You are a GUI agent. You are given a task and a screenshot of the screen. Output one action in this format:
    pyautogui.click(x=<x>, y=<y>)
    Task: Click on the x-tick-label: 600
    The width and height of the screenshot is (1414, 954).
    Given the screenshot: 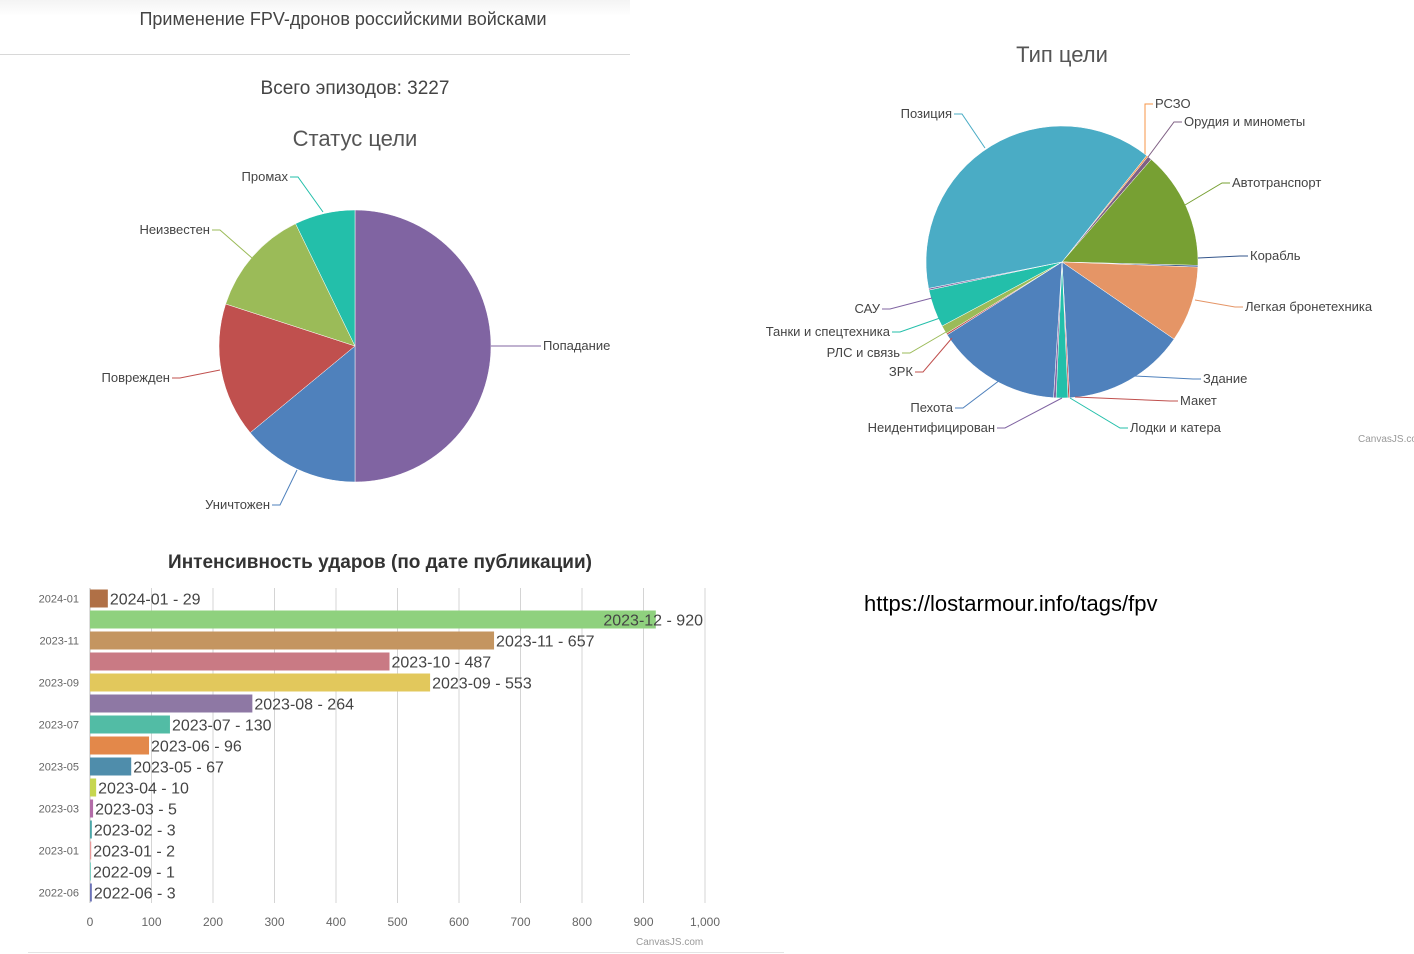 What is the action you would take?
    pyautogui.click(x=459, y=922)
    